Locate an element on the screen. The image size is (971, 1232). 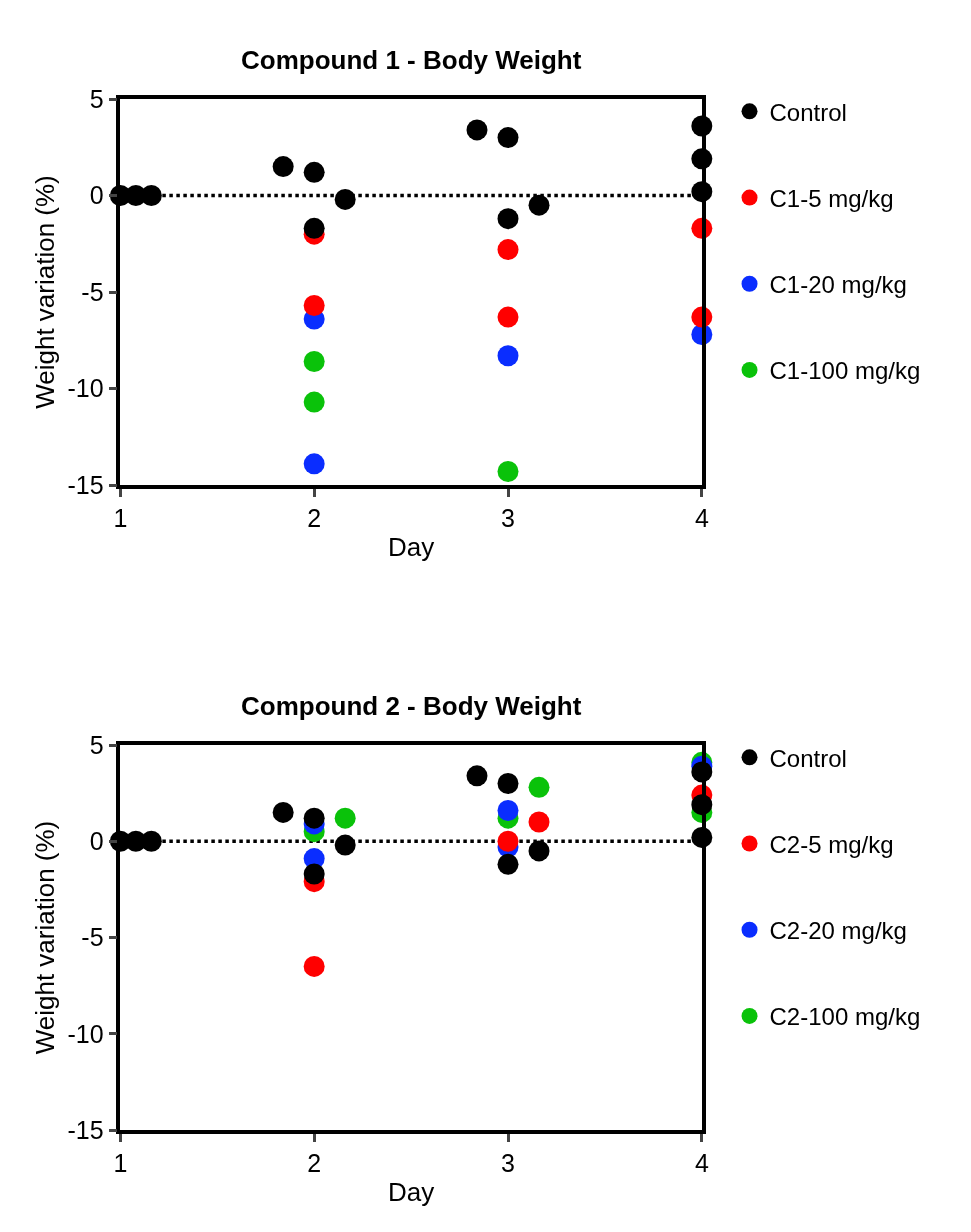
legend-label: C1-100 mg/kg is located at coordinates (845, 371).